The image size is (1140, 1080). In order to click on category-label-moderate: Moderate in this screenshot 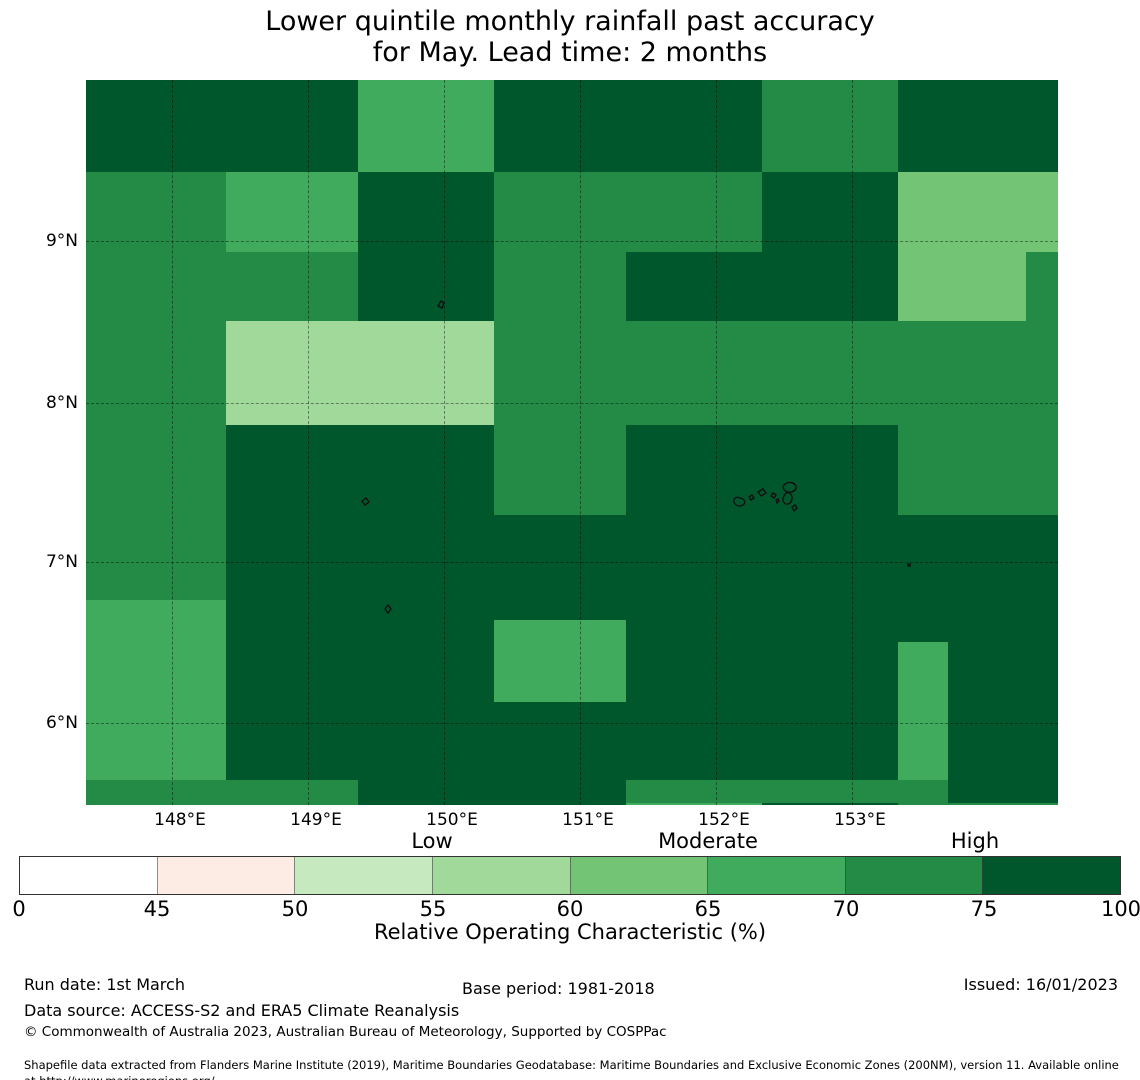, I will do `click(708, 841)`.